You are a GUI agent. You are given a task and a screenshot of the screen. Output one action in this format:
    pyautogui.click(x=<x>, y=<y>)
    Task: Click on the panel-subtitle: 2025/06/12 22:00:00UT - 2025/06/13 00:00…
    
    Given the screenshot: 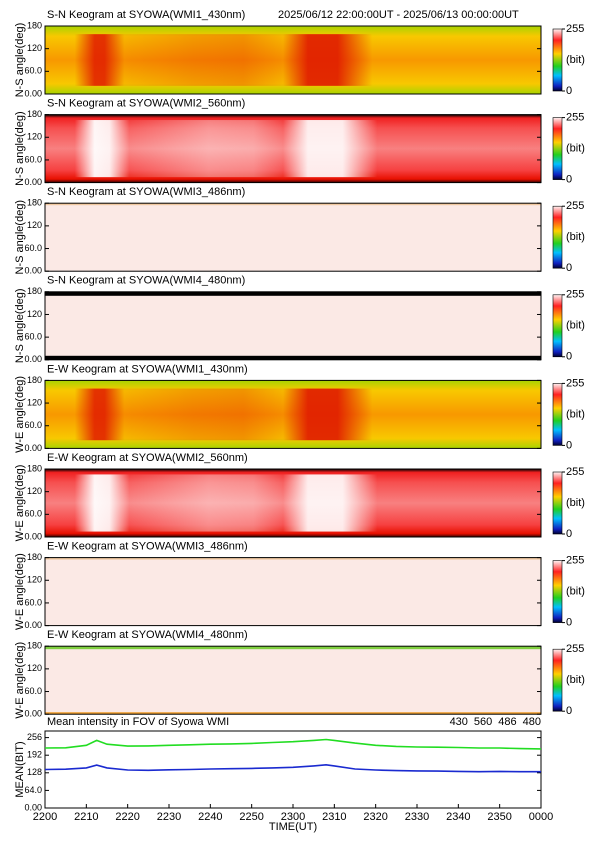 What is the action you would take?
    pyautogui.click(x=398, y=15)
    